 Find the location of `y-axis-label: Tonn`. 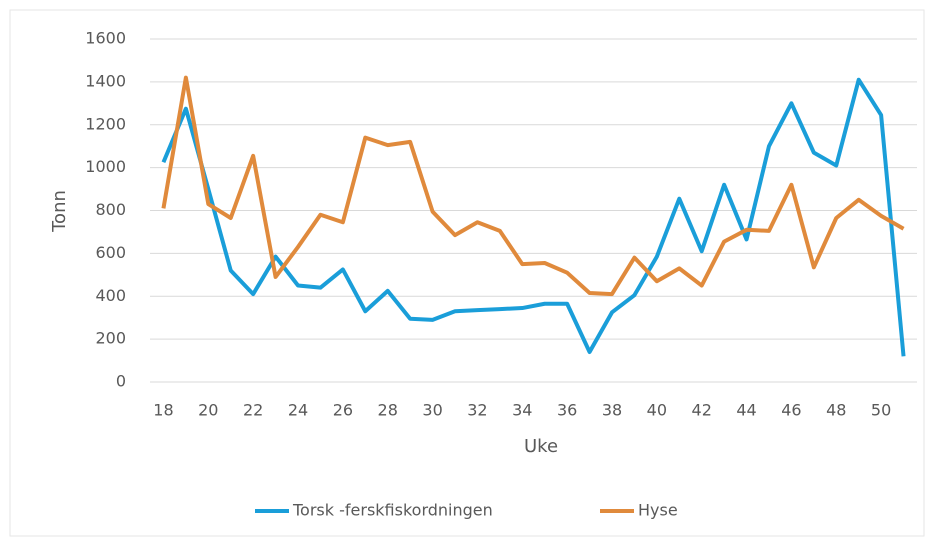

y-axis-label: Tonn is located at coordinates (59, 211).